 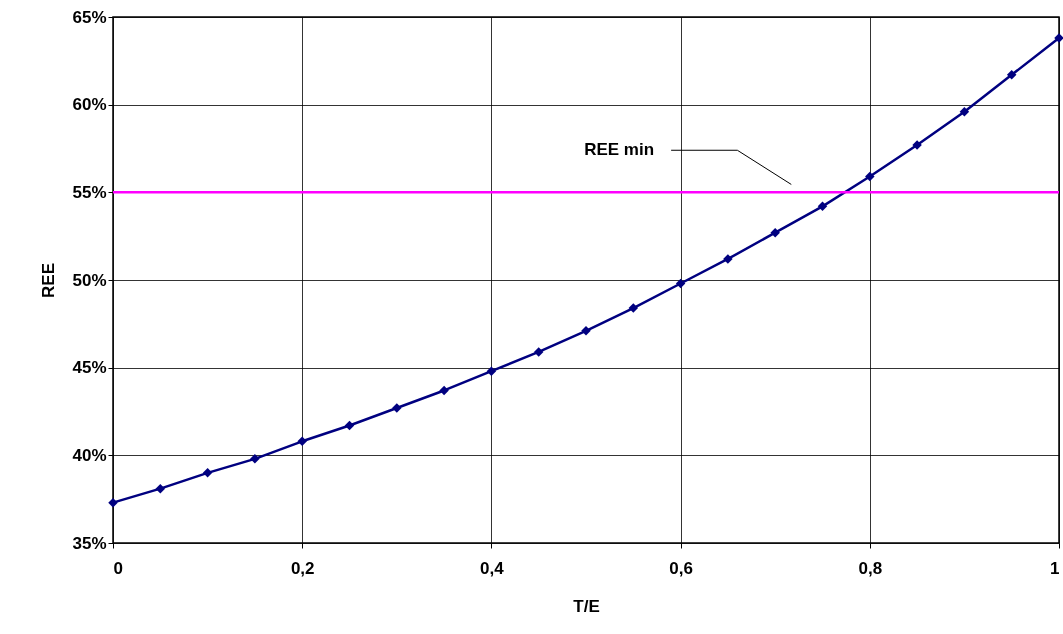 What do you see at coordinates (89, 17) in the screenshot?
I see `y-tick-label: 65%` at bounding box center [89, 17].